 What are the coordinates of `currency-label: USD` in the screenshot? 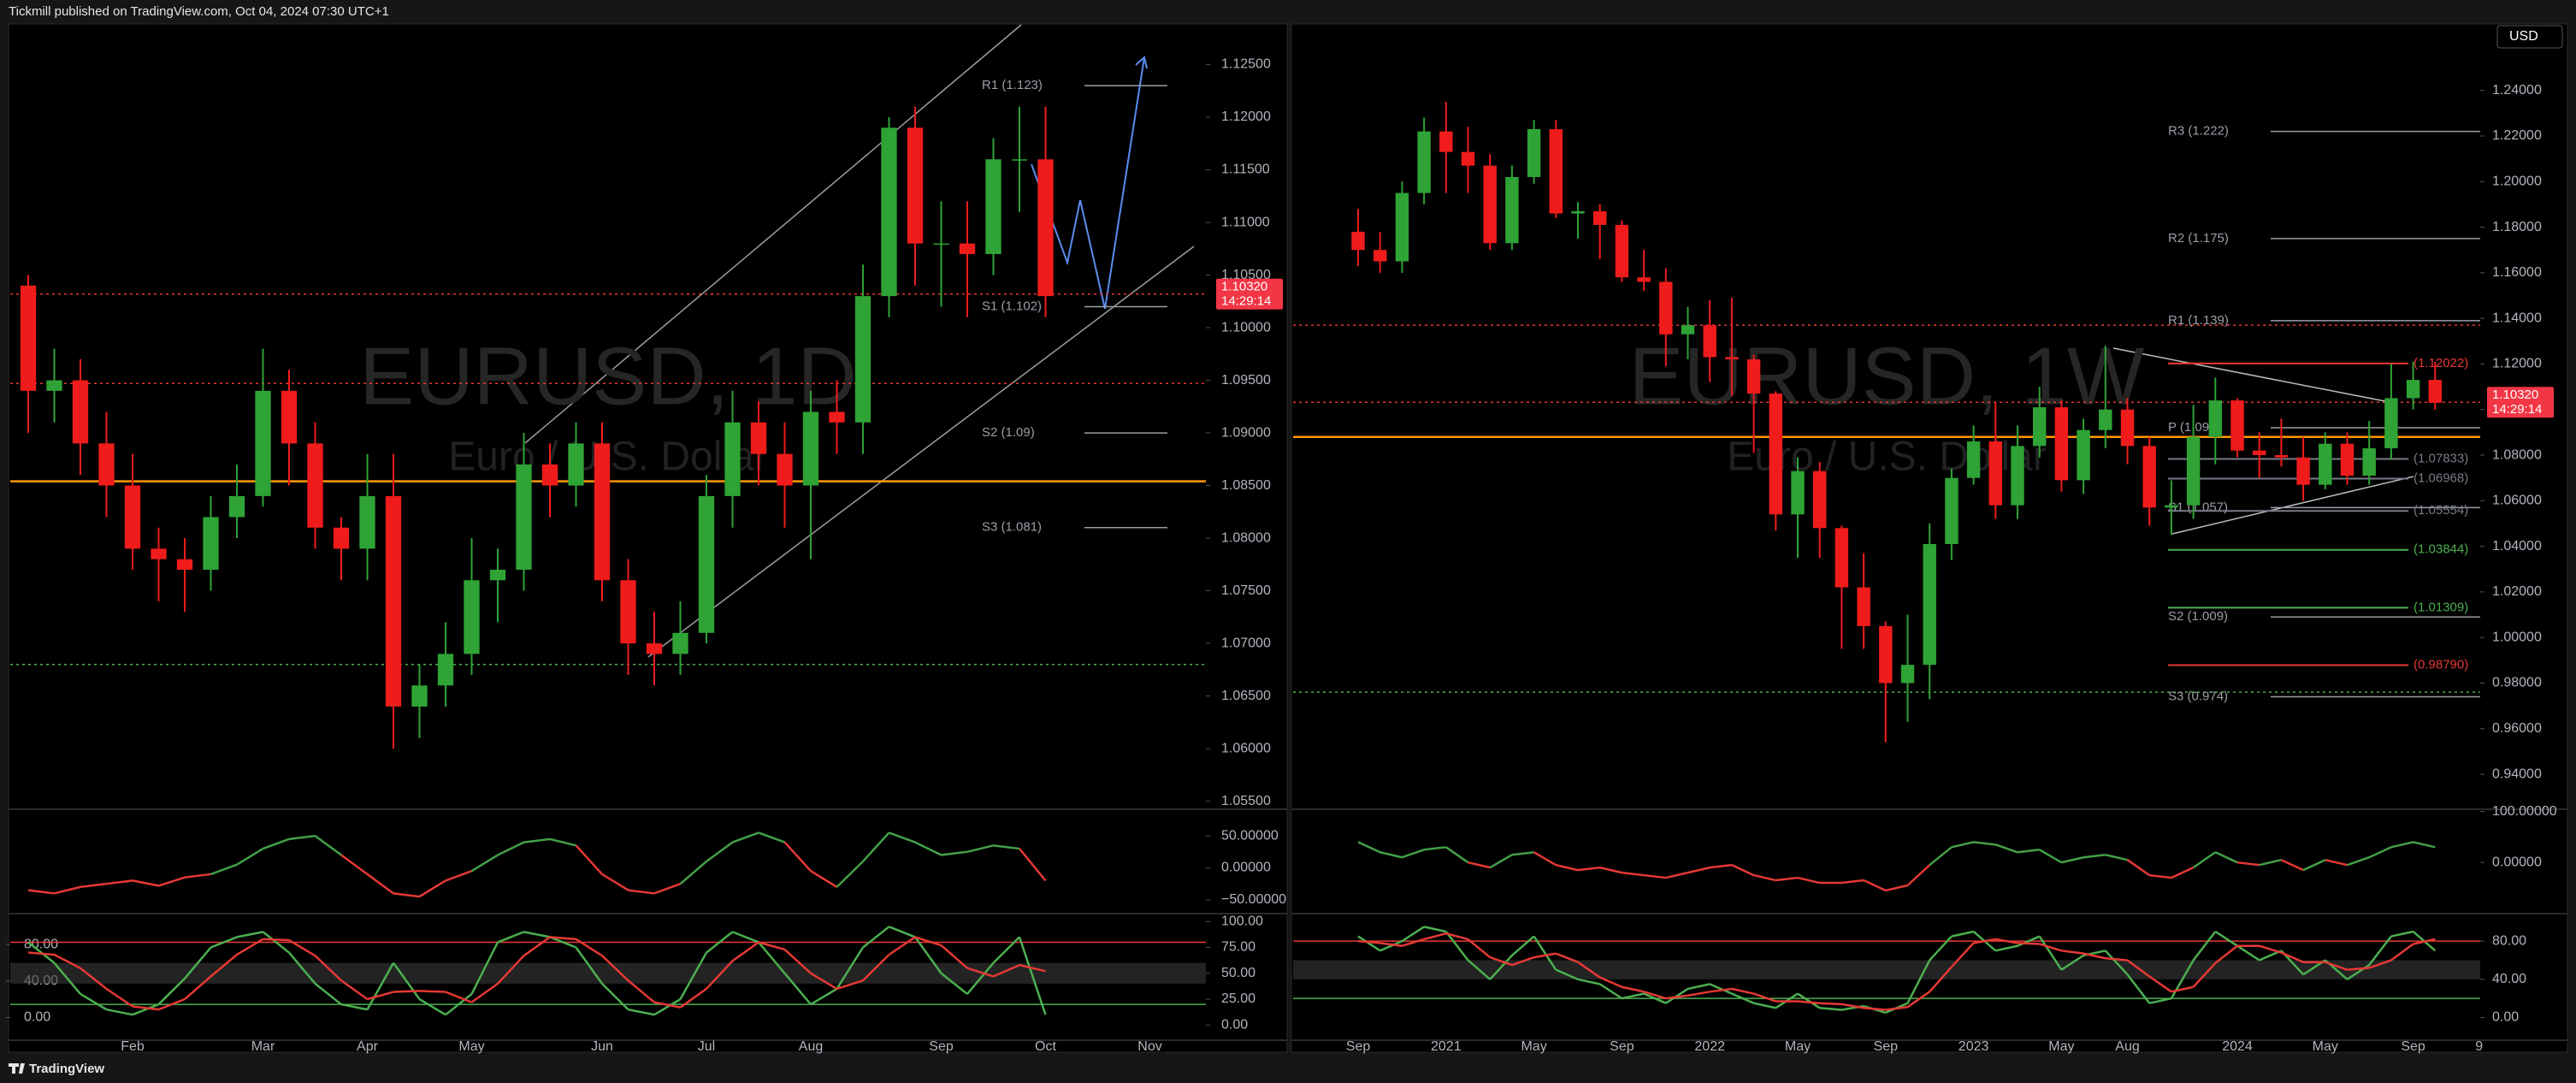 It's located at (2523, 36).